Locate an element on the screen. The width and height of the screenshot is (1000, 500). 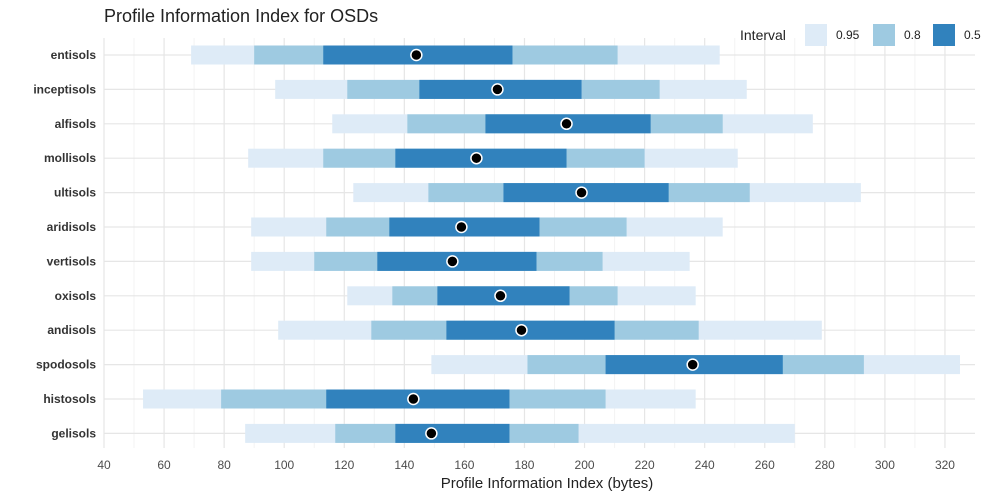
legend-label-08: 0.8 is located at coordinates (912, 35).